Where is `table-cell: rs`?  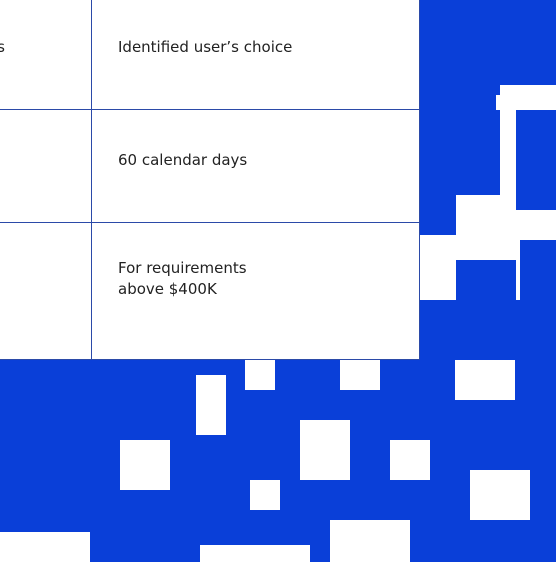 table-cell: rs is located at coordinates (2, 47).